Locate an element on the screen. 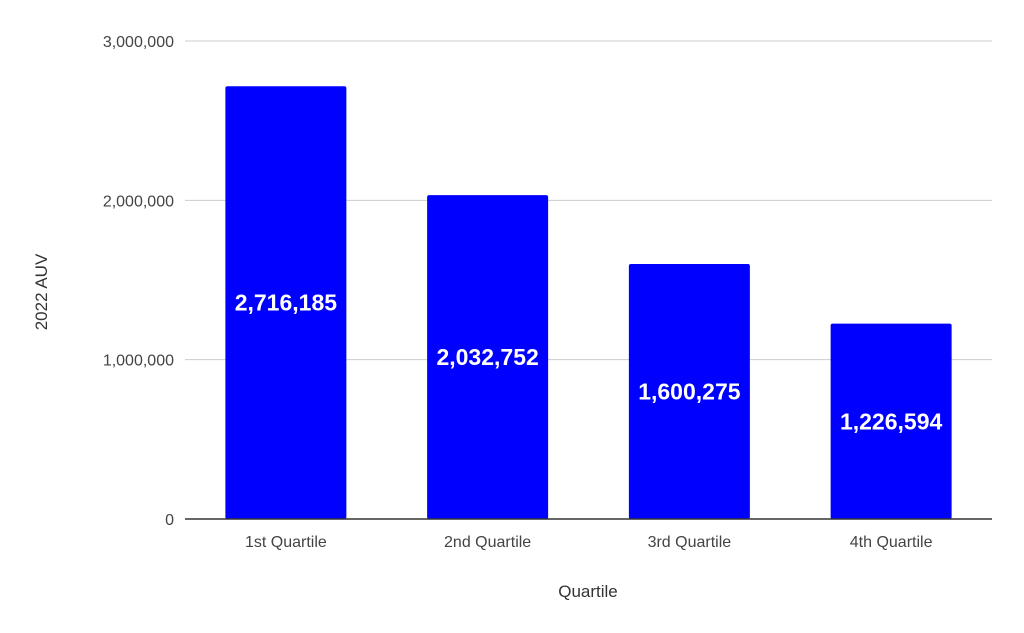 The height and width of the screenshot is (633, 1024). x-tick-label: 2nd Quartile is located at coordinates (487, 542).